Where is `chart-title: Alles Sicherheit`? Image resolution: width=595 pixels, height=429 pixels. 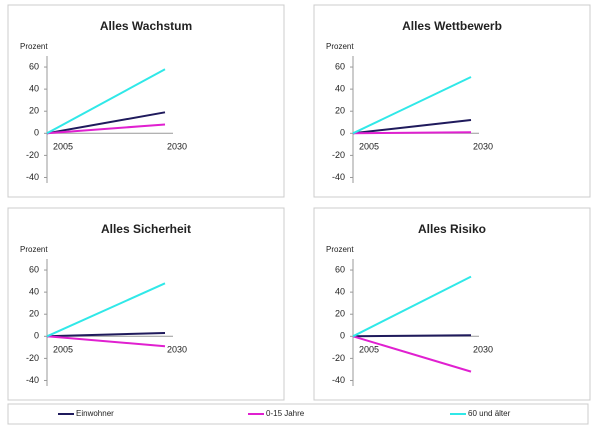 chart-title: Alles Sicherheit is located at coordinates (146, 229).